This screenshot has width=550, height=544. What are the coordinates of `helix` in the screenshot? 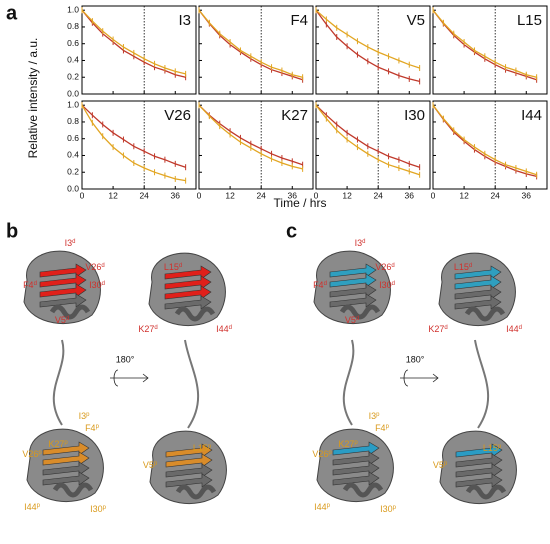 It's located at (485, 314).